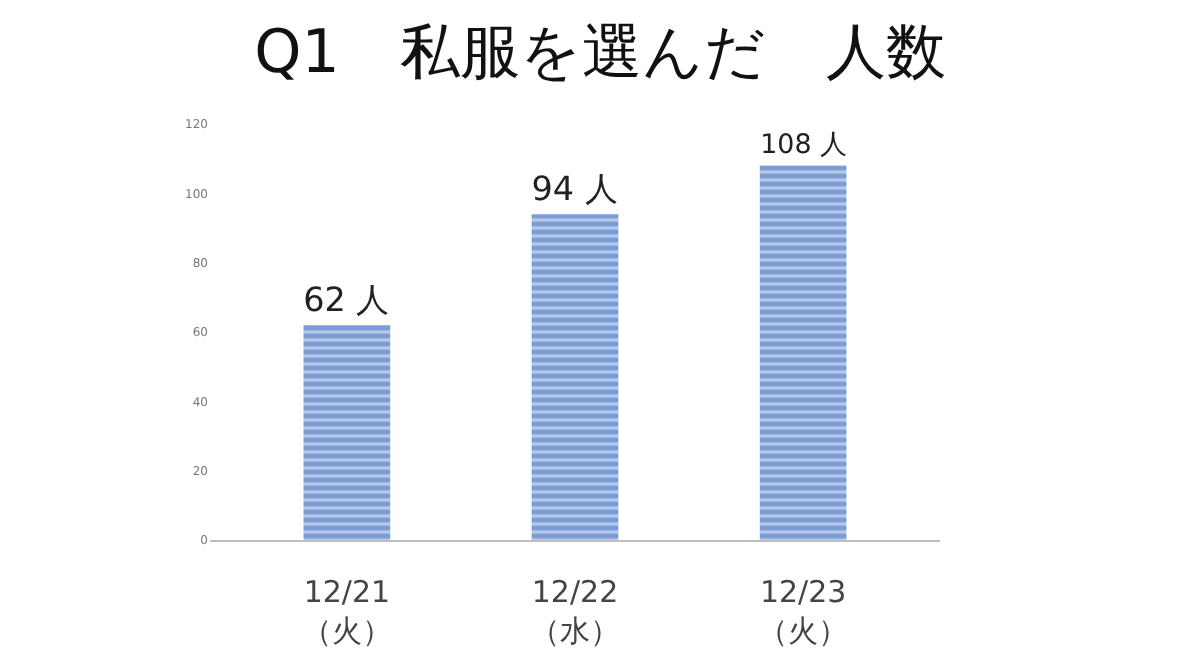 The width and height of the screenshot is (1200, 670). I want to click on chart-title: Q1 私服を選んだ 人数, so click(600, 53).